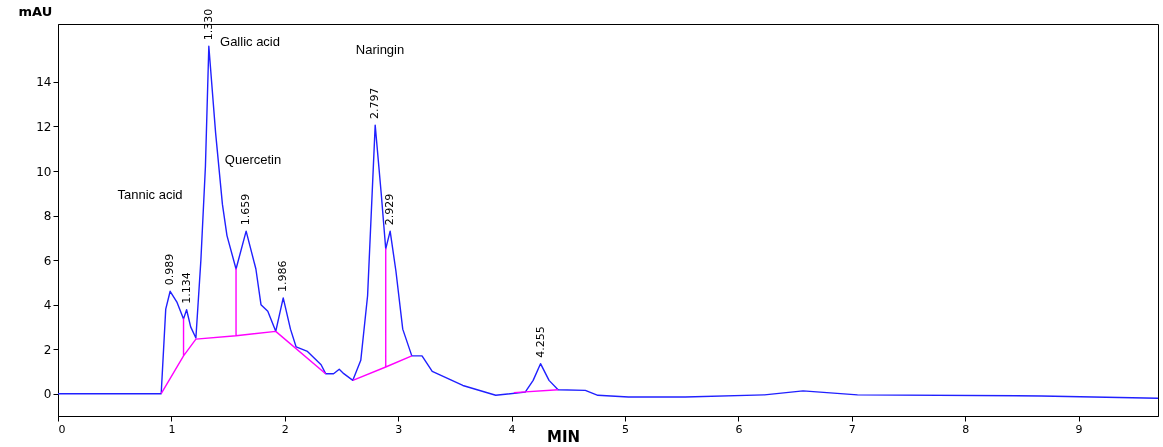  Describe the element at coordinates (170, 269) in the screenshot. I see `annotation: 0.989` at that location.